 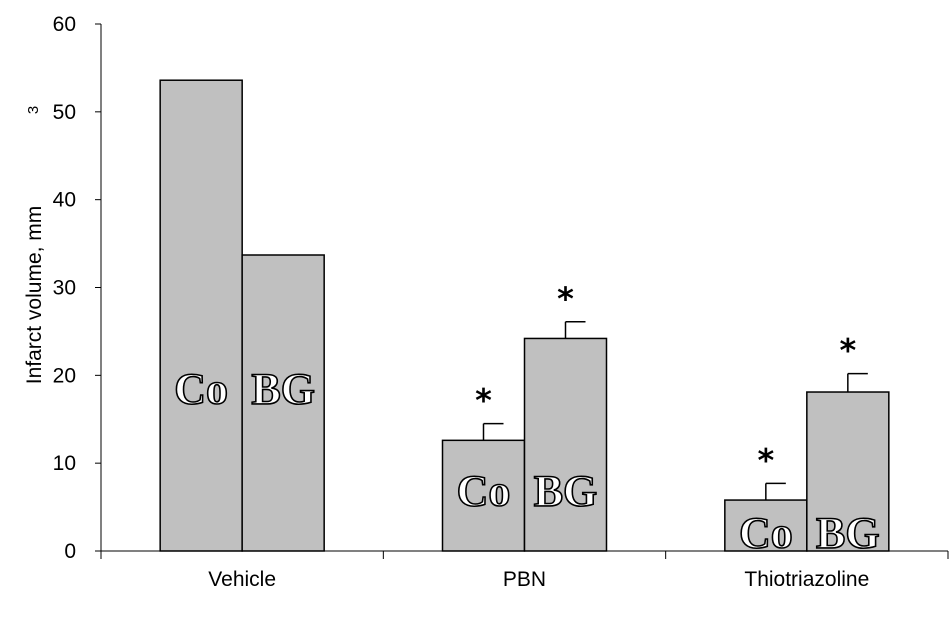 What do you see at coordinates (33, 110) in the screenshot?
I see `y-axis-label-superscript: 3` at bounding box center [33, 110].